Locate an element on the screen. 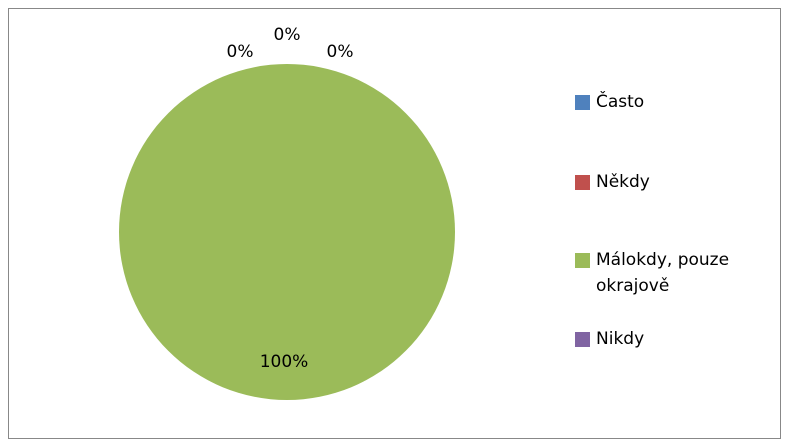  legend-label: Někdy is located at coordinates (623, 182).